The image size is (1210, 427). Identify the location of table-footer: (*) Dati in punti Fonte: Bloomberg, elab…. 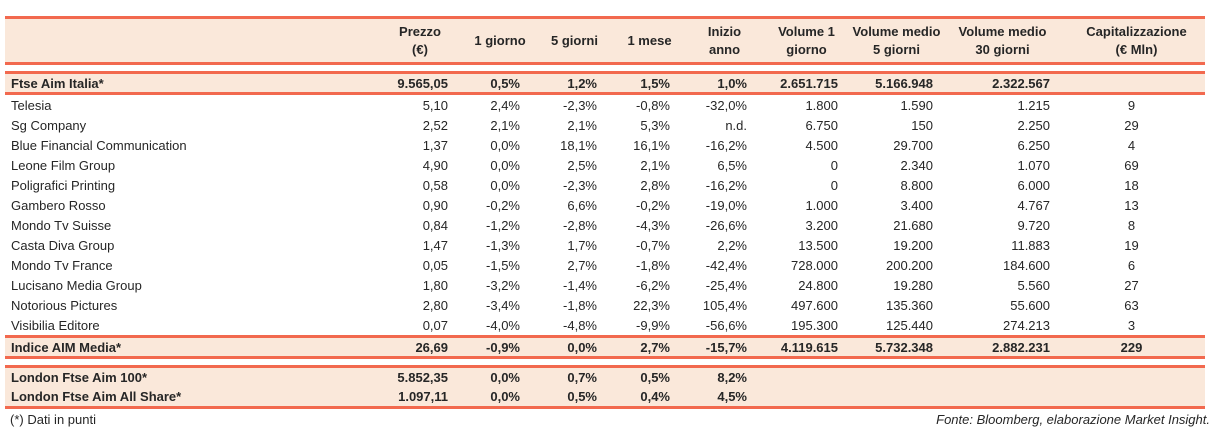
(610, 419).